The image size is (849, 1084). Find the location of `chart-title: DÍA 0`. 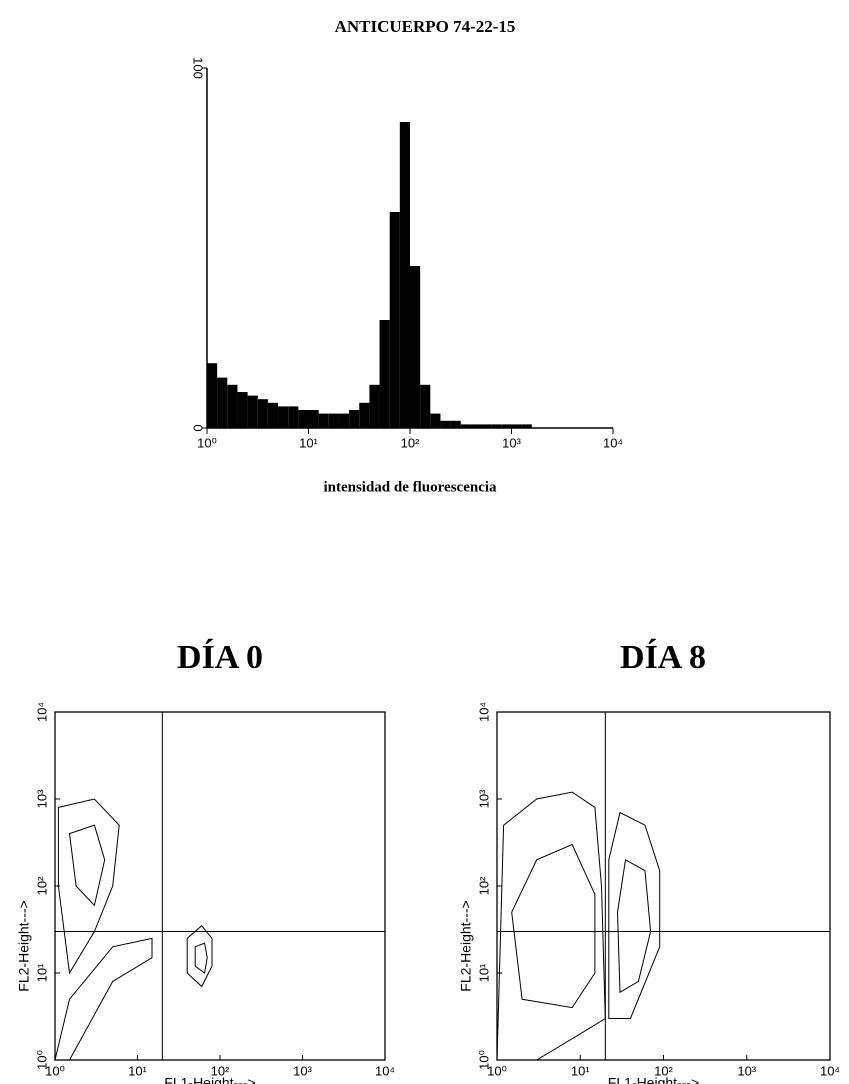

chart-title: DÍA 0 is located at coordinates (220, 657).